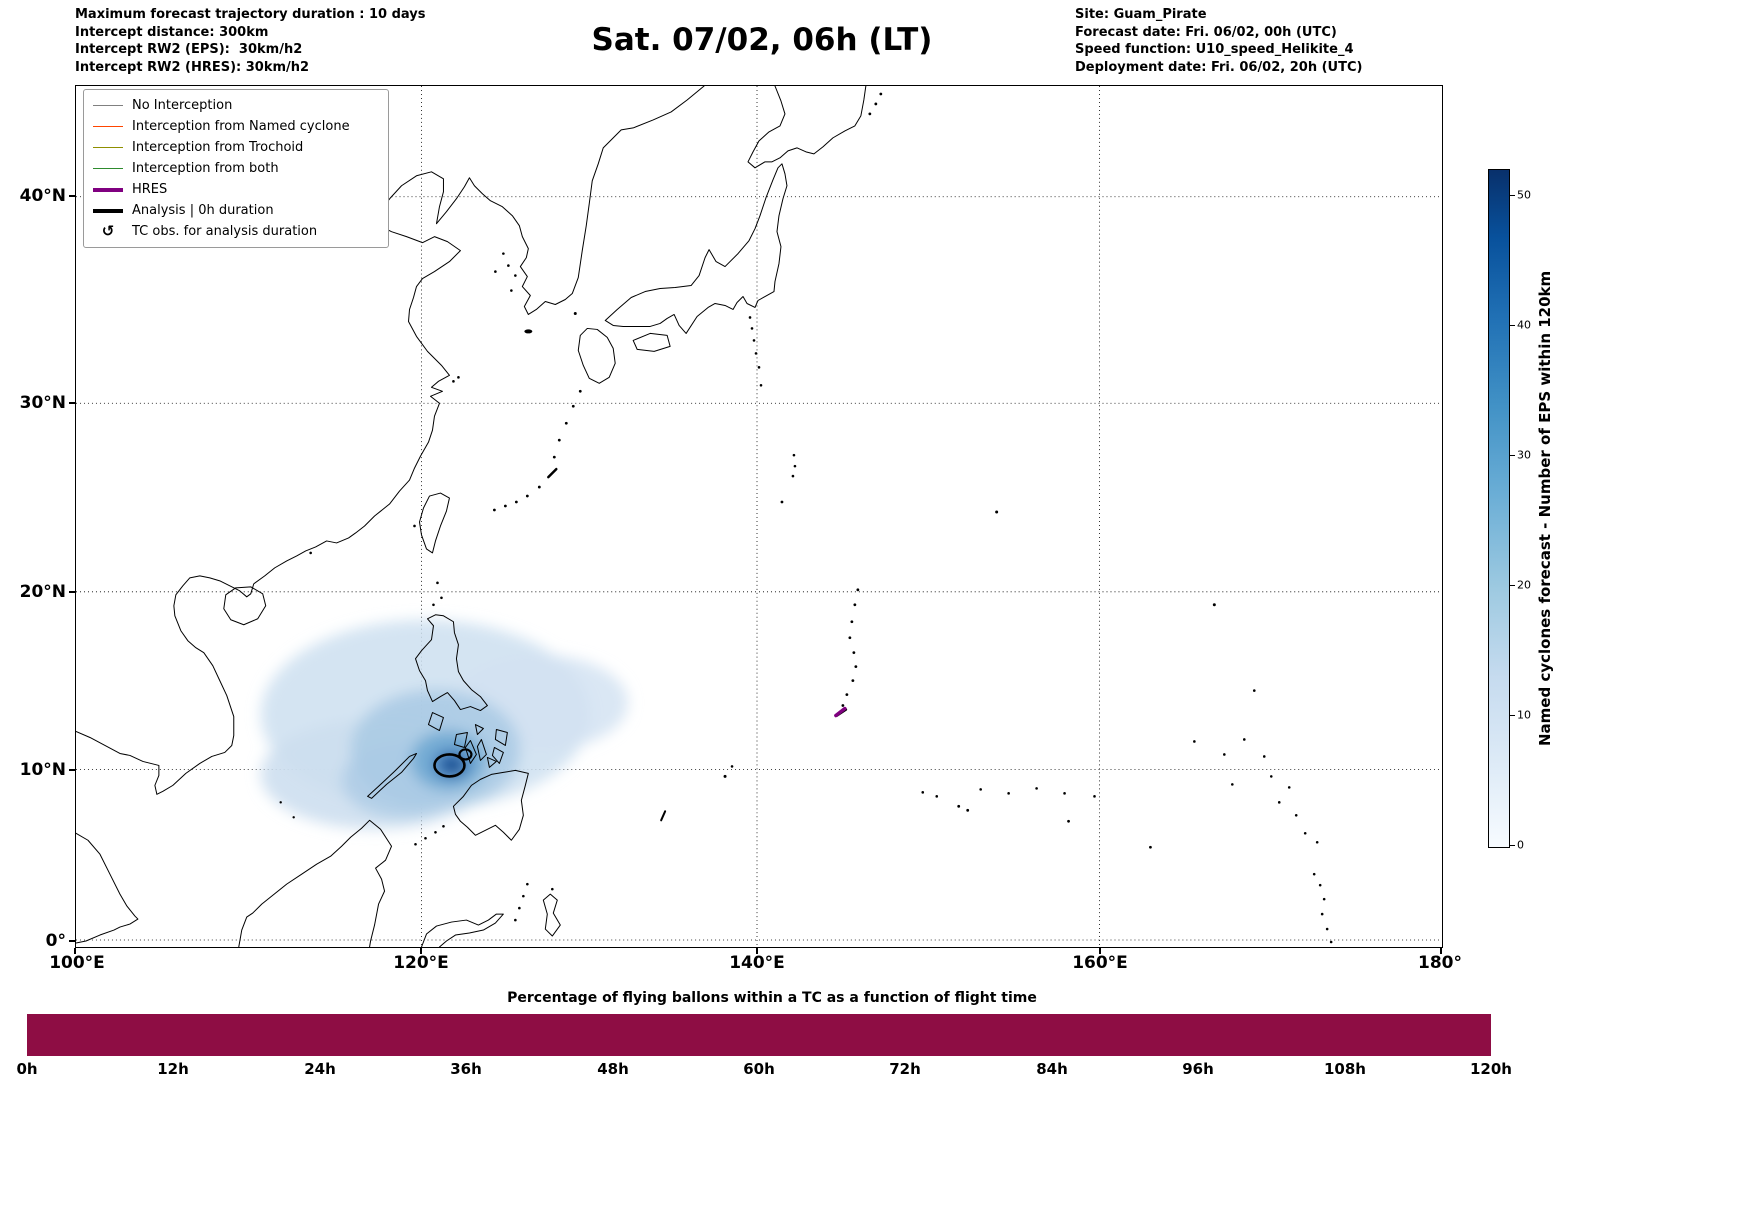 This screenshot has width=1748, height=1213. Describe the element at coordinates (42, 196) in the screenshot. I see `y-tick-40n: 40°N` at that location.